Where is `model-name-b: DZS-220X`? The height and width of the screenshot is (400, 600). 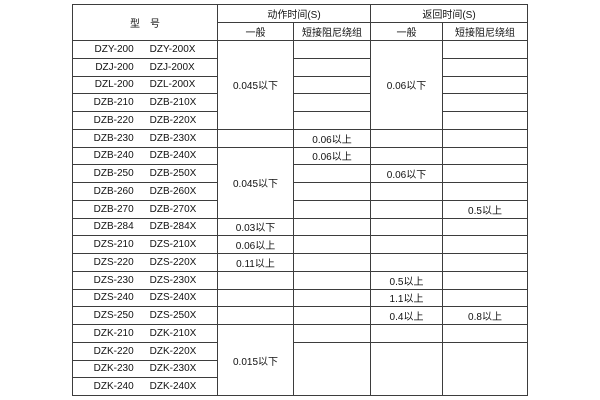 model-name-b: DZS-220X is located at coordinates (173, 262).